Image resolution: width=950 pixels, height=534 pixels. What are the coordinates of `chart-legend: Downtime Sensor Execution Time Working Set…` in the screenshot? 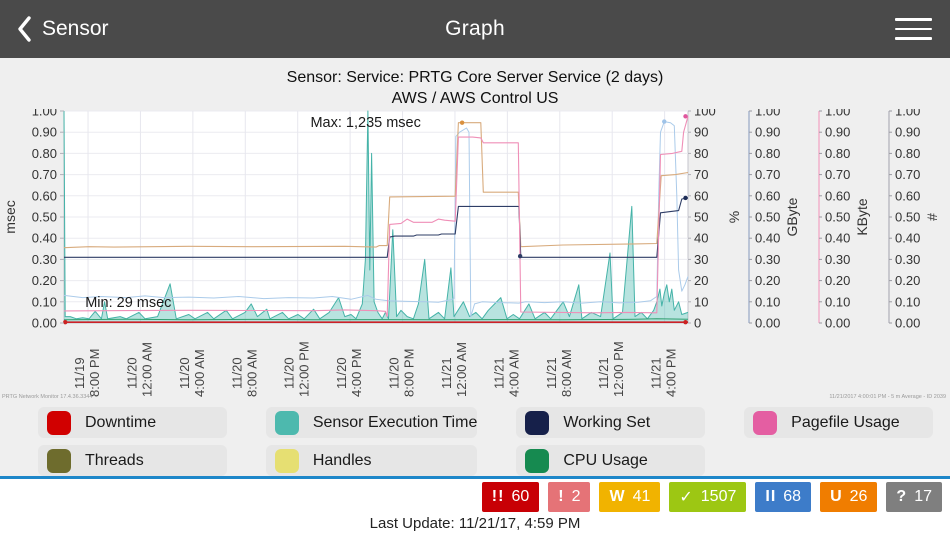 It's located at (475, 441).